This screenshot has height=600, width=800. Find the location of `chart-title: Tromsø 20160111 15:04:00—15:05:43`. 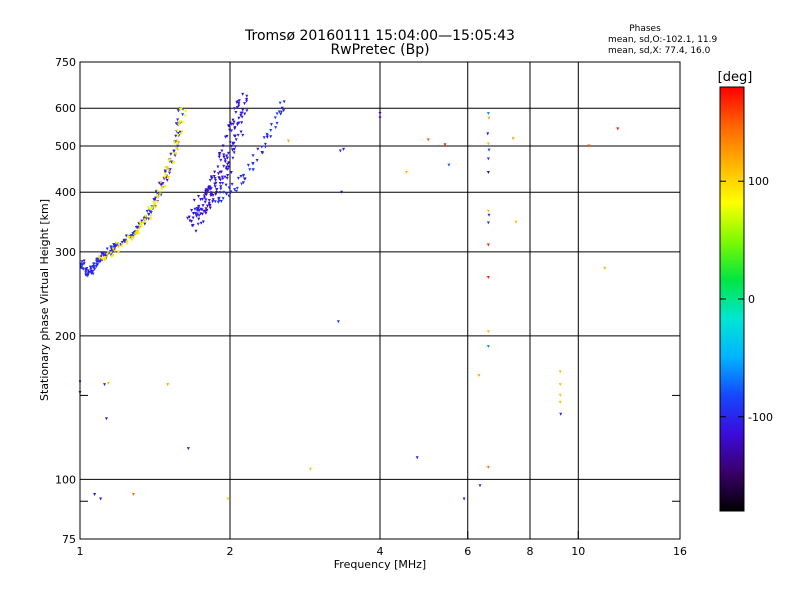

chart-title: Tromsø 20160111 15:04:00—15:05:43 is located at coordinates (379, 36).